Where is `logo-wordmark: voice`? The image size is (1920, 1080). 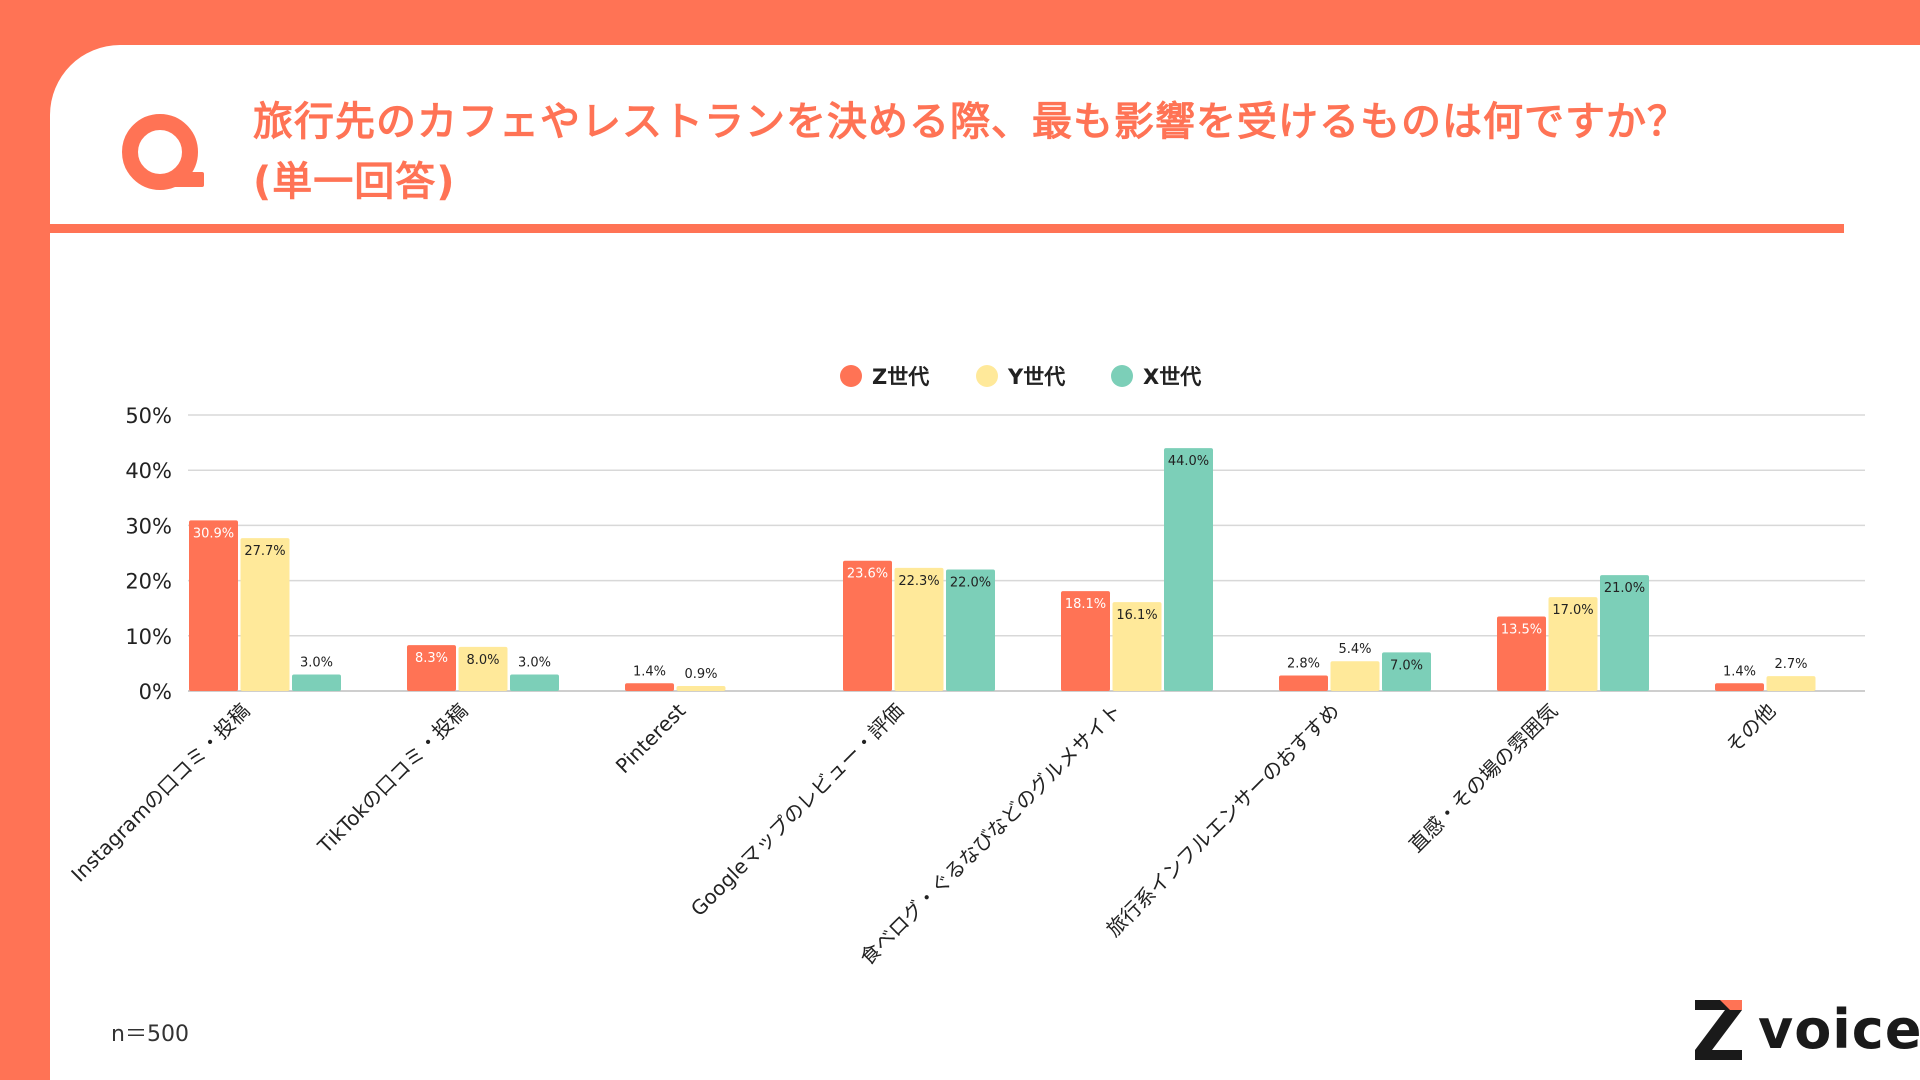
logo-wordmark: voice is located at coordinates (1839, 1029).